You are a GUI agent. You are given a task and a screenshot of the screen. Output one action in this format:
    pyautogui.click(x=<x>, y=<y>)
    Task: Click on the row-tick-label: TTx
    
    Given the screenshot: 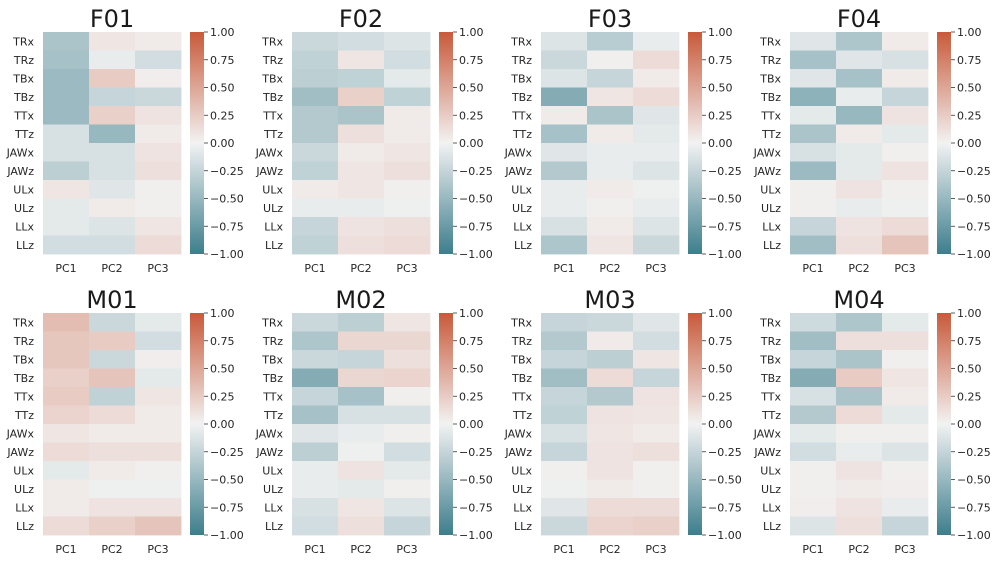 What is the action you would take?
    pyautogui.click(x=521, y=115)
    